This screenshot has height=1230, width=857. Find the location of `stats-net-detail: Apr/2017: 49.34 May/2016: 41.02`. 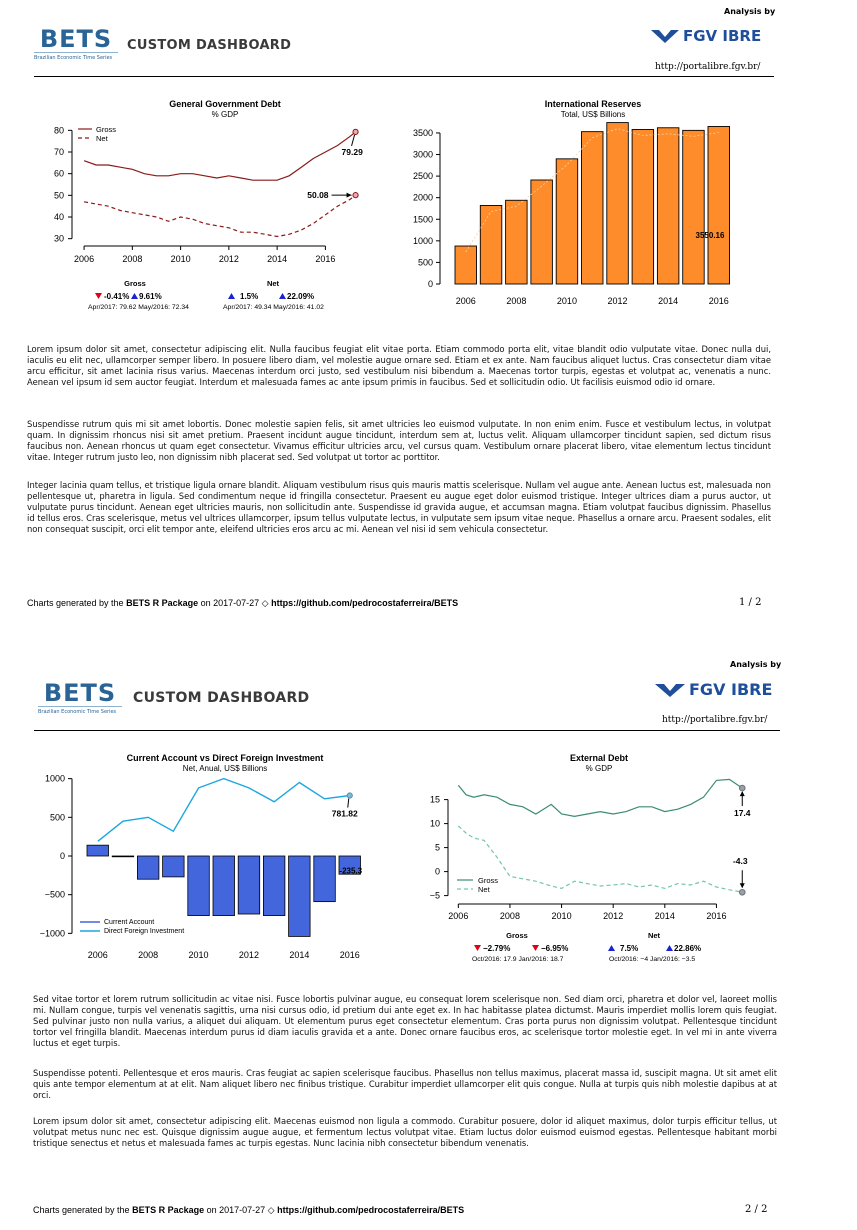

stats-net-detail: Apr/2017: 49.34 May/2016: 41.02 is located at coordinates (273, 307).